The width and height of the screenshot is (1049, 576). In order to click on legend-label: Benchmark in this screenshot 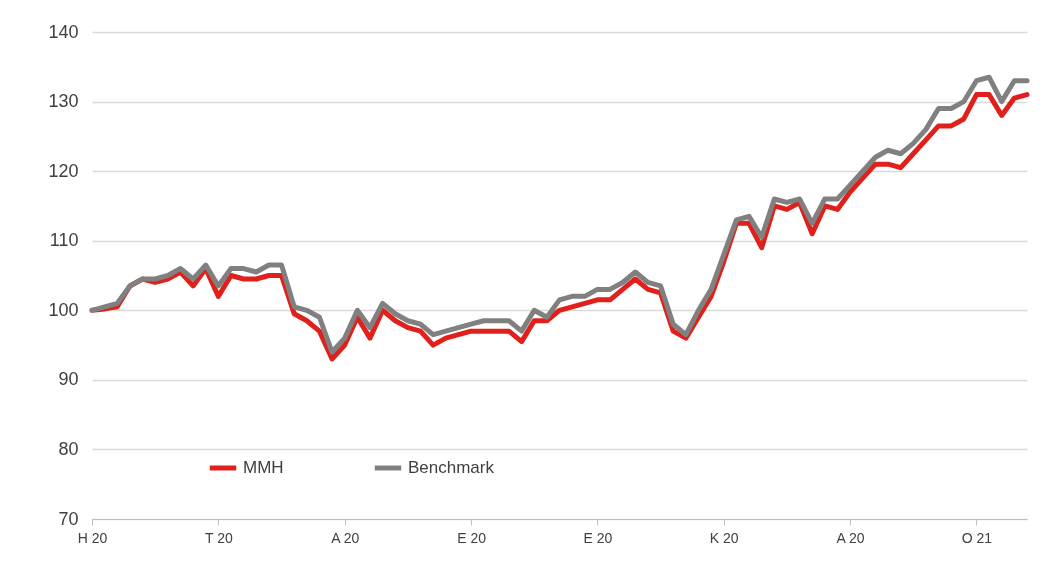, I will do `click(451, 467)`.